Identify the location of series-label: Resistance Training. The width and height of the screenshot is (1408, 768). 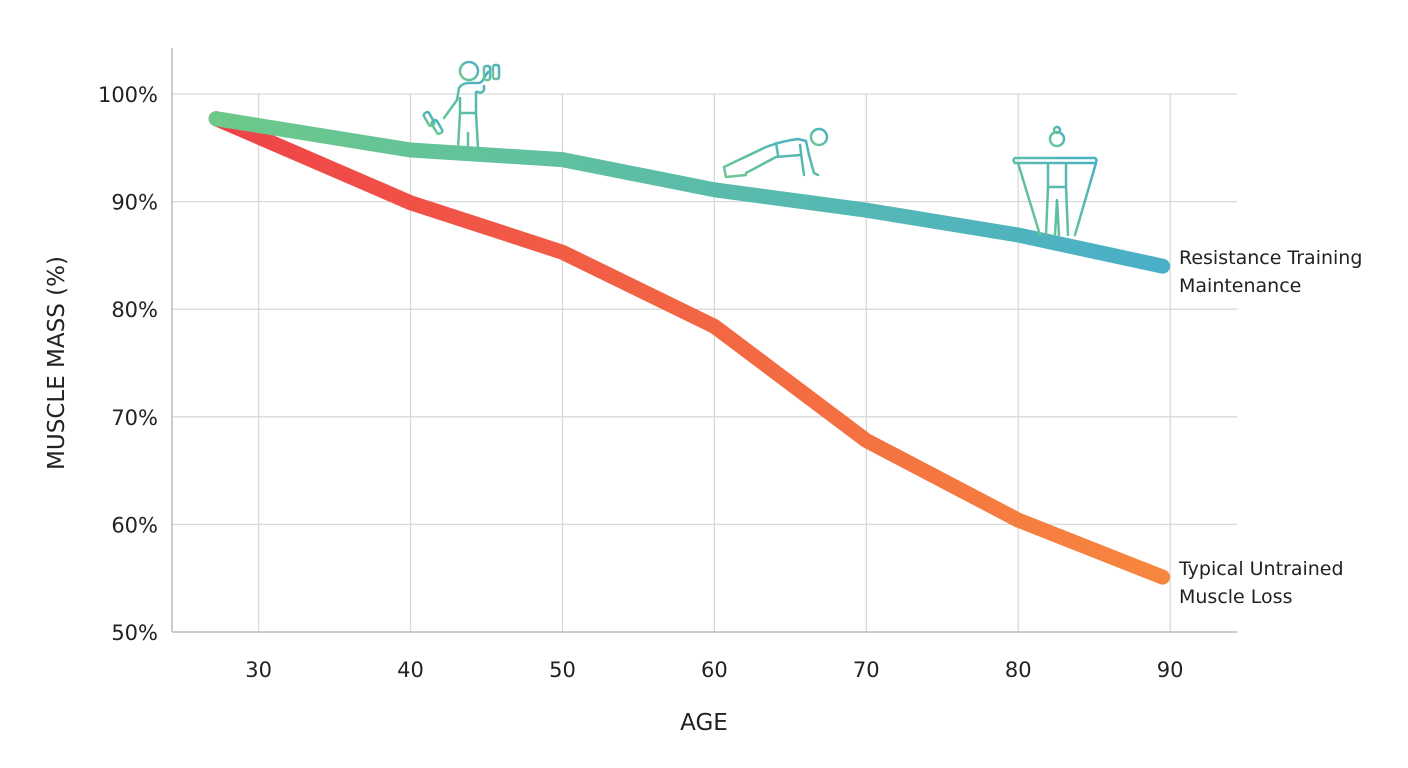
(1270, 258).